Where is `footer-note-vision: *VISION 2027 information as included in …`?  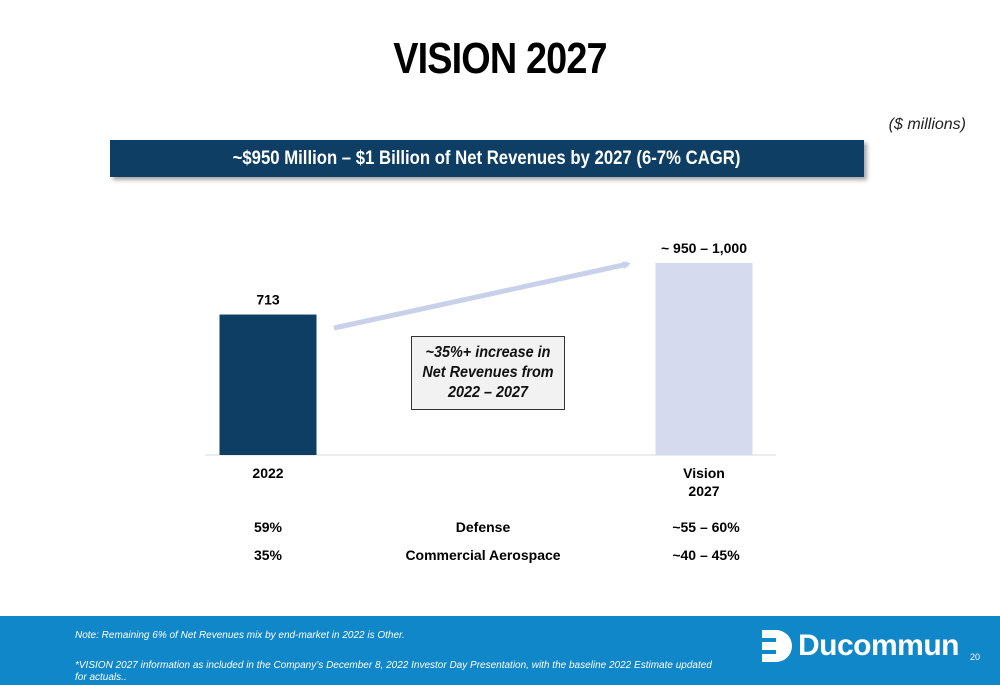 footer-note-vision: *VISION 2027 information as included in … is located at coordinates (393, 671).